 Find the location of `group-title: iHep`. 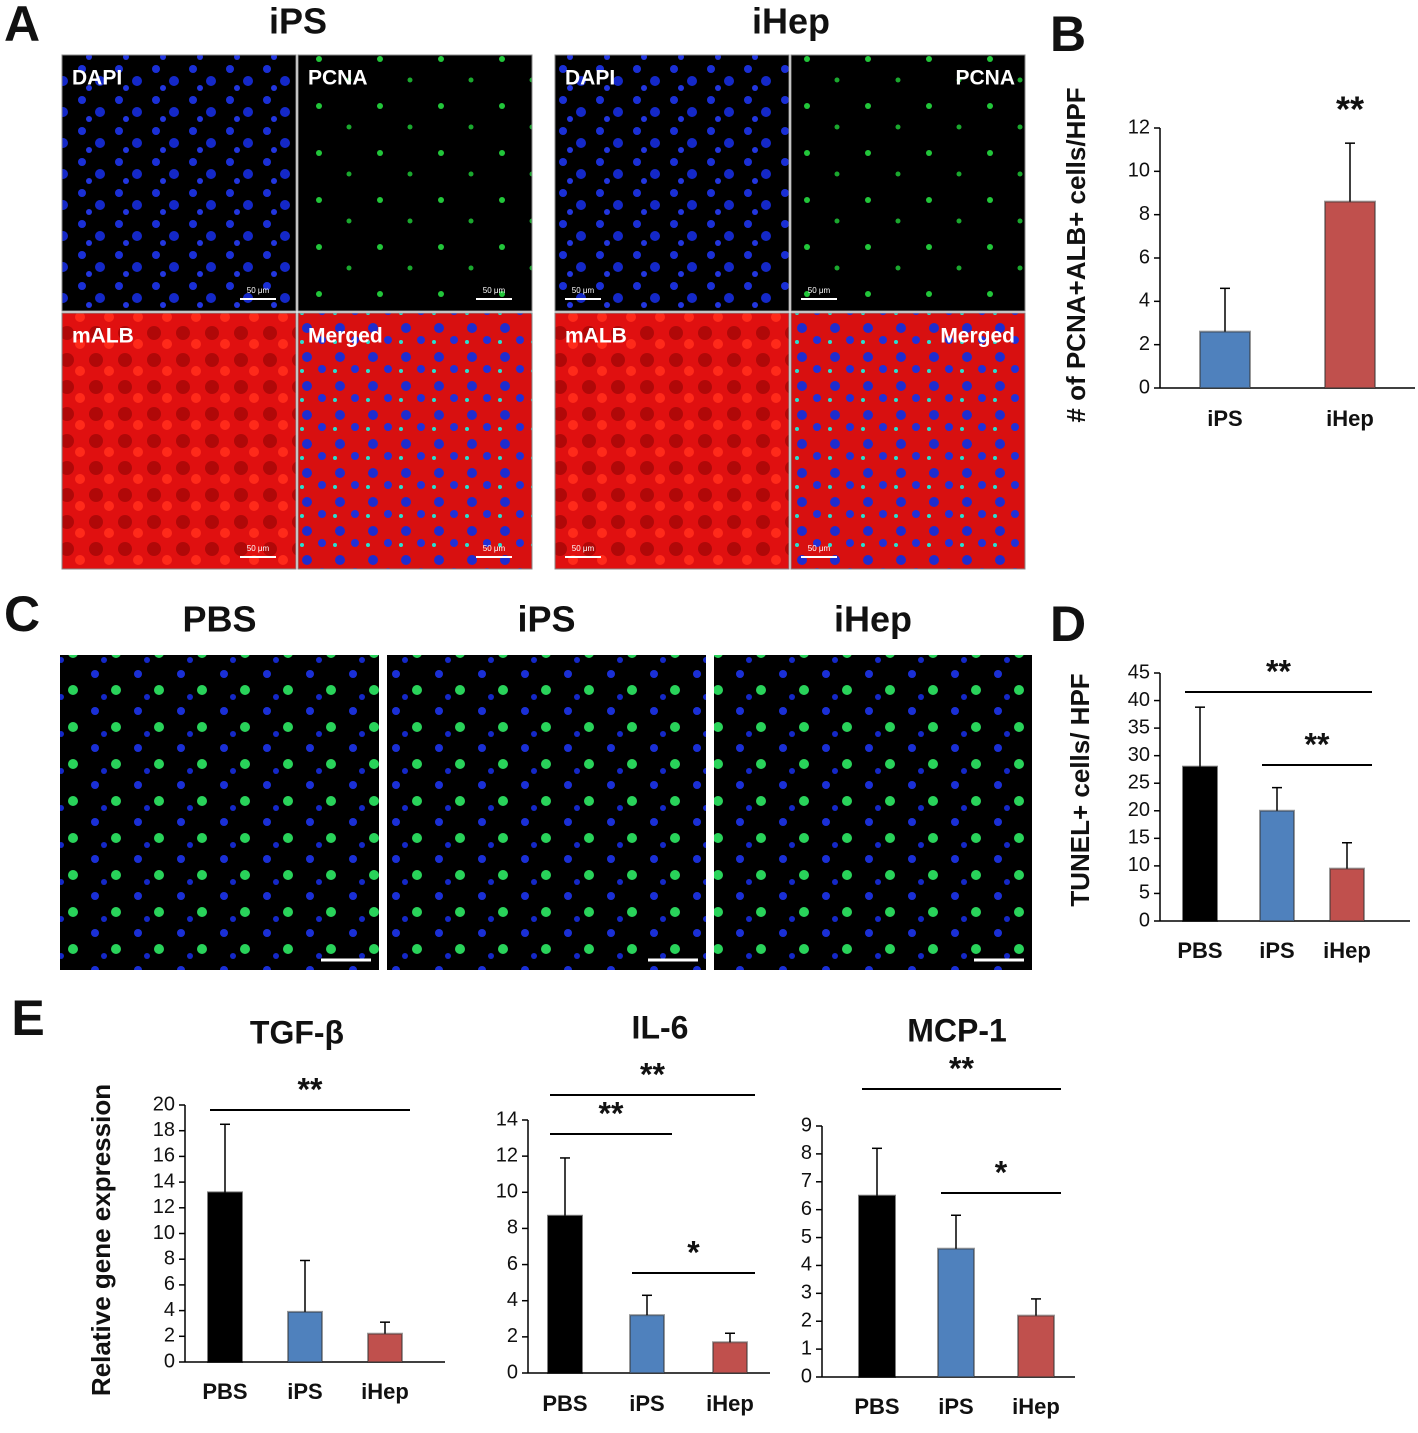

group-title: iHep is located at coordinates (873, 619).